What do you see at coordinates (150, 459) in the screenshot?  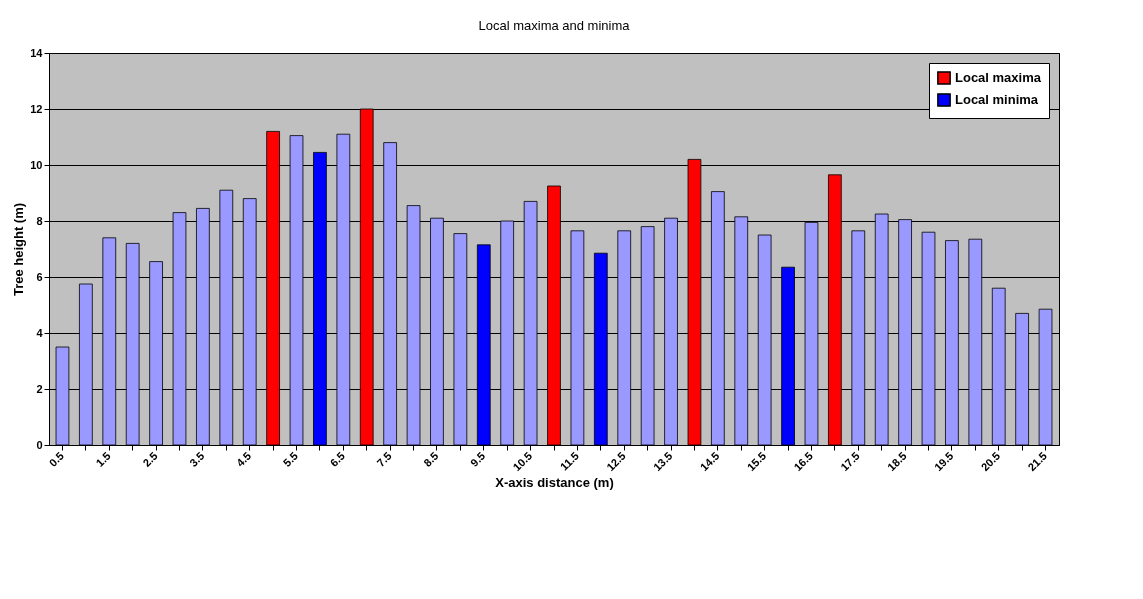 I see `x-tick-label: 2.5` at bounding box center [150, 459].